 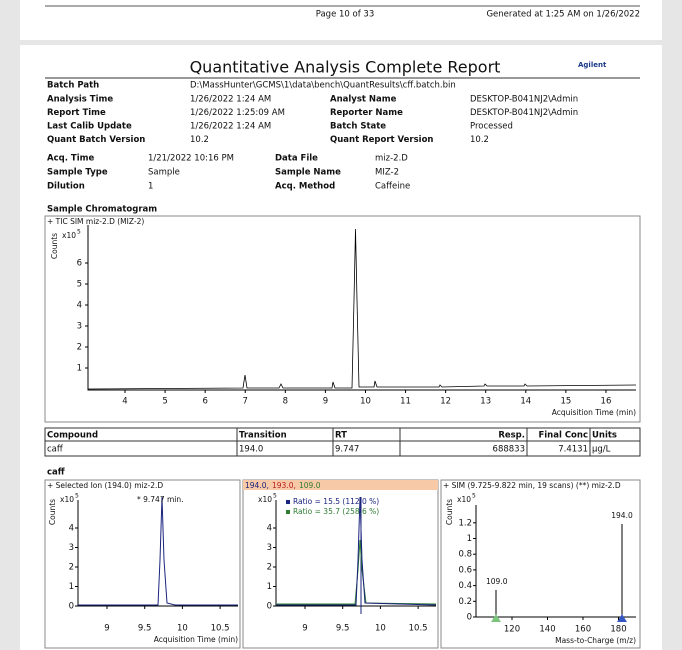 I want to click on field-label: Last Calib Update, so click(x=89, y=127).